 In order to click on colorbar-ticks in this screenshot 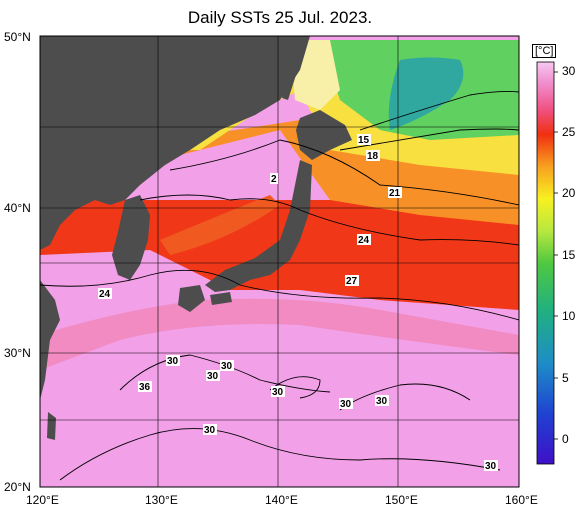, I will do `click(556, 255)`.